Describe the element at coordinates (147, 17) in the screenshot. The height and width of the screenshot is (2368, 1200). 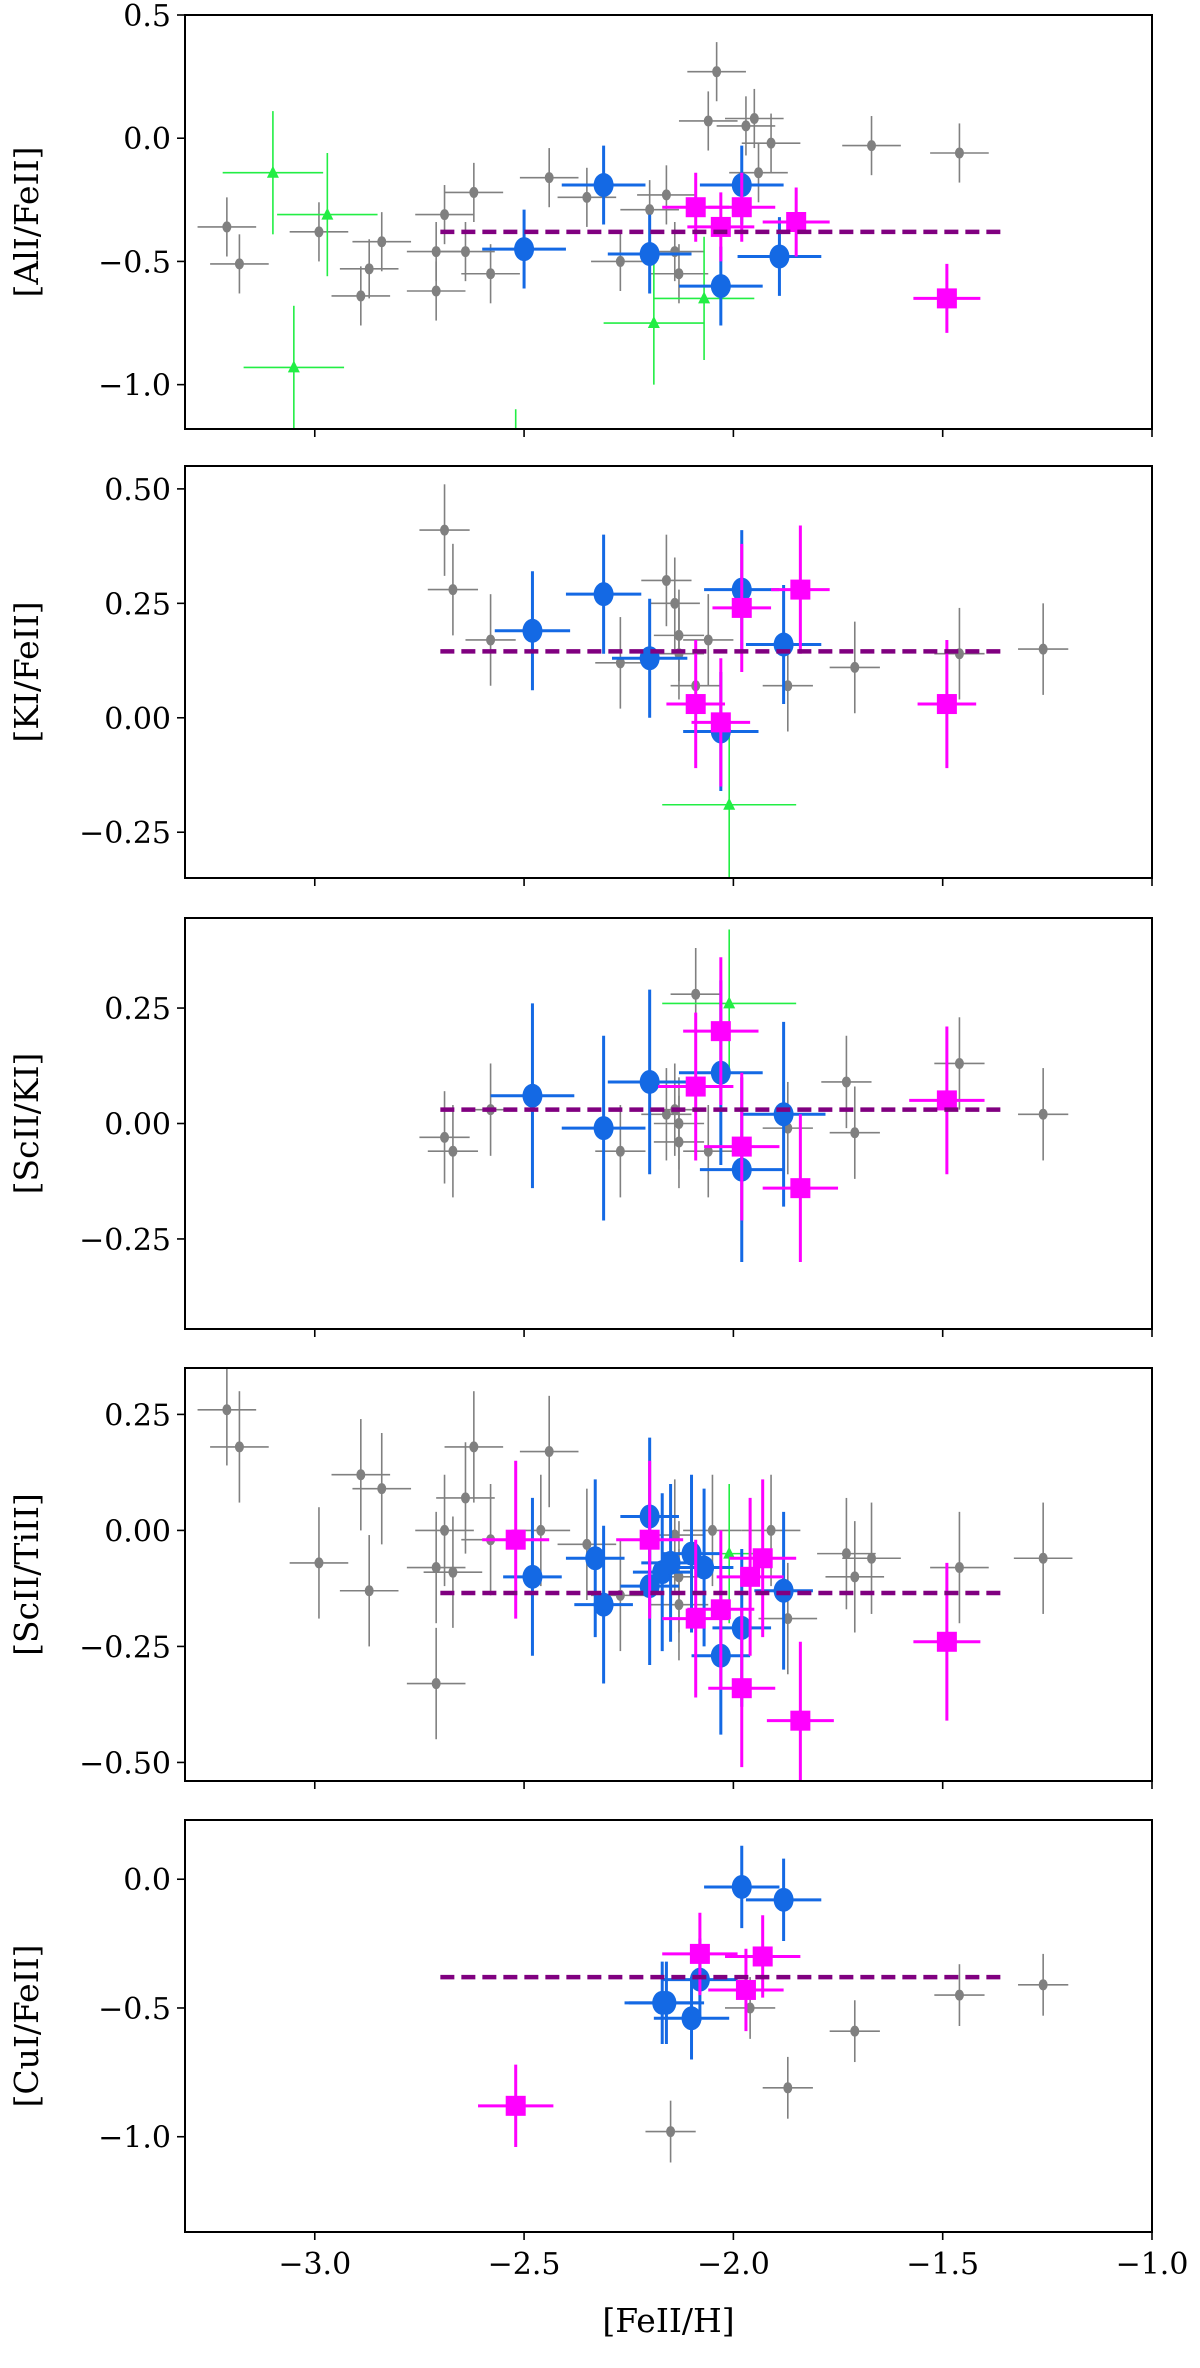
I see `y-tick-label: 0.5` at that location.